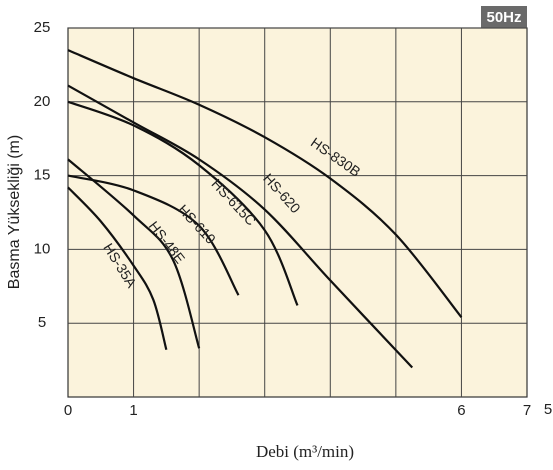  I want to click on x-tick-label: 6, so click(461, 410).